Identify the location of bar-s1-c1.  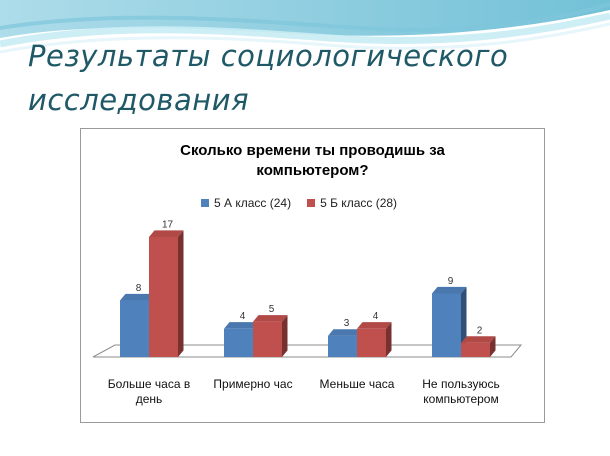
(134, 328).